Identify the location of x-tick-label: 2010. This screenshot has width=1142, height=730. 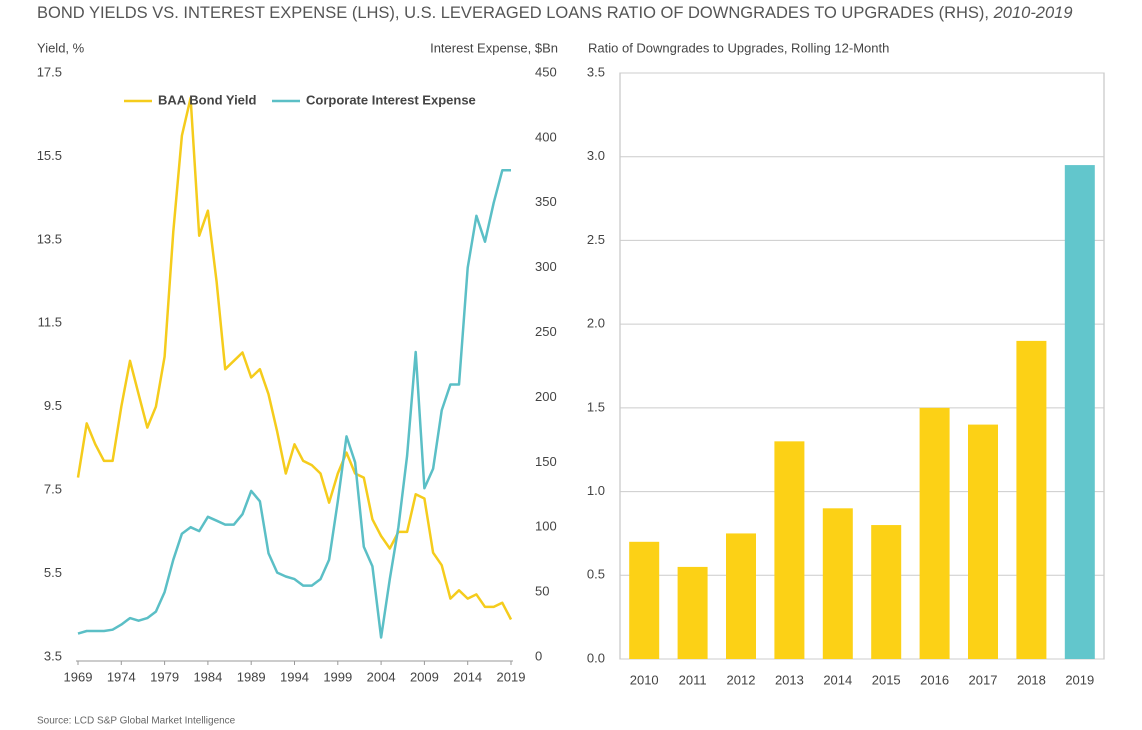
(644, 679).